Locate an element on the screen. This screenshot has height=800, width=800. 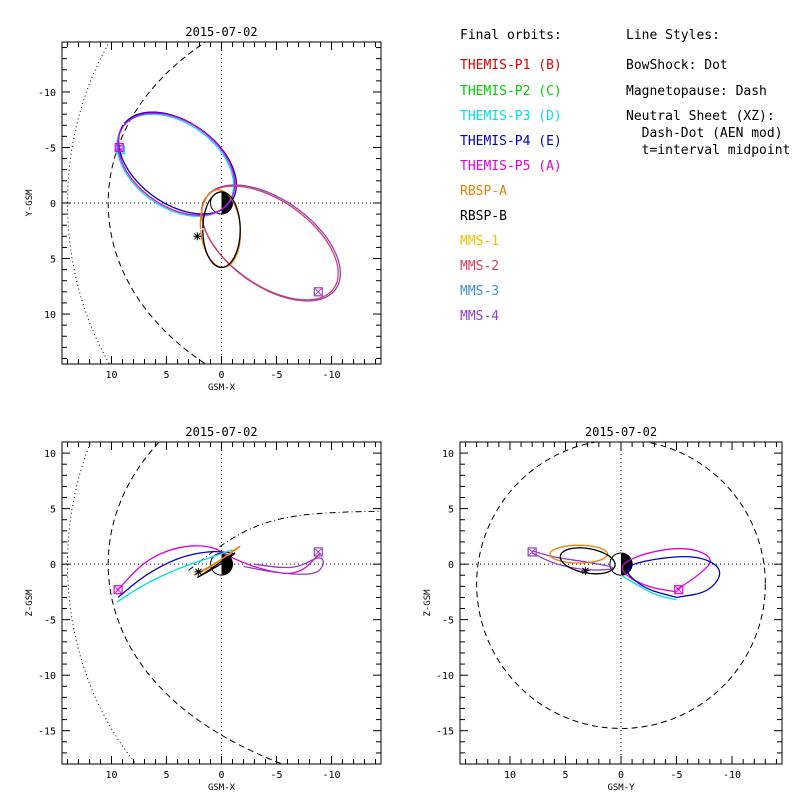
legend-orbit-item: MMS-3 is located at coordinates (480, 291).